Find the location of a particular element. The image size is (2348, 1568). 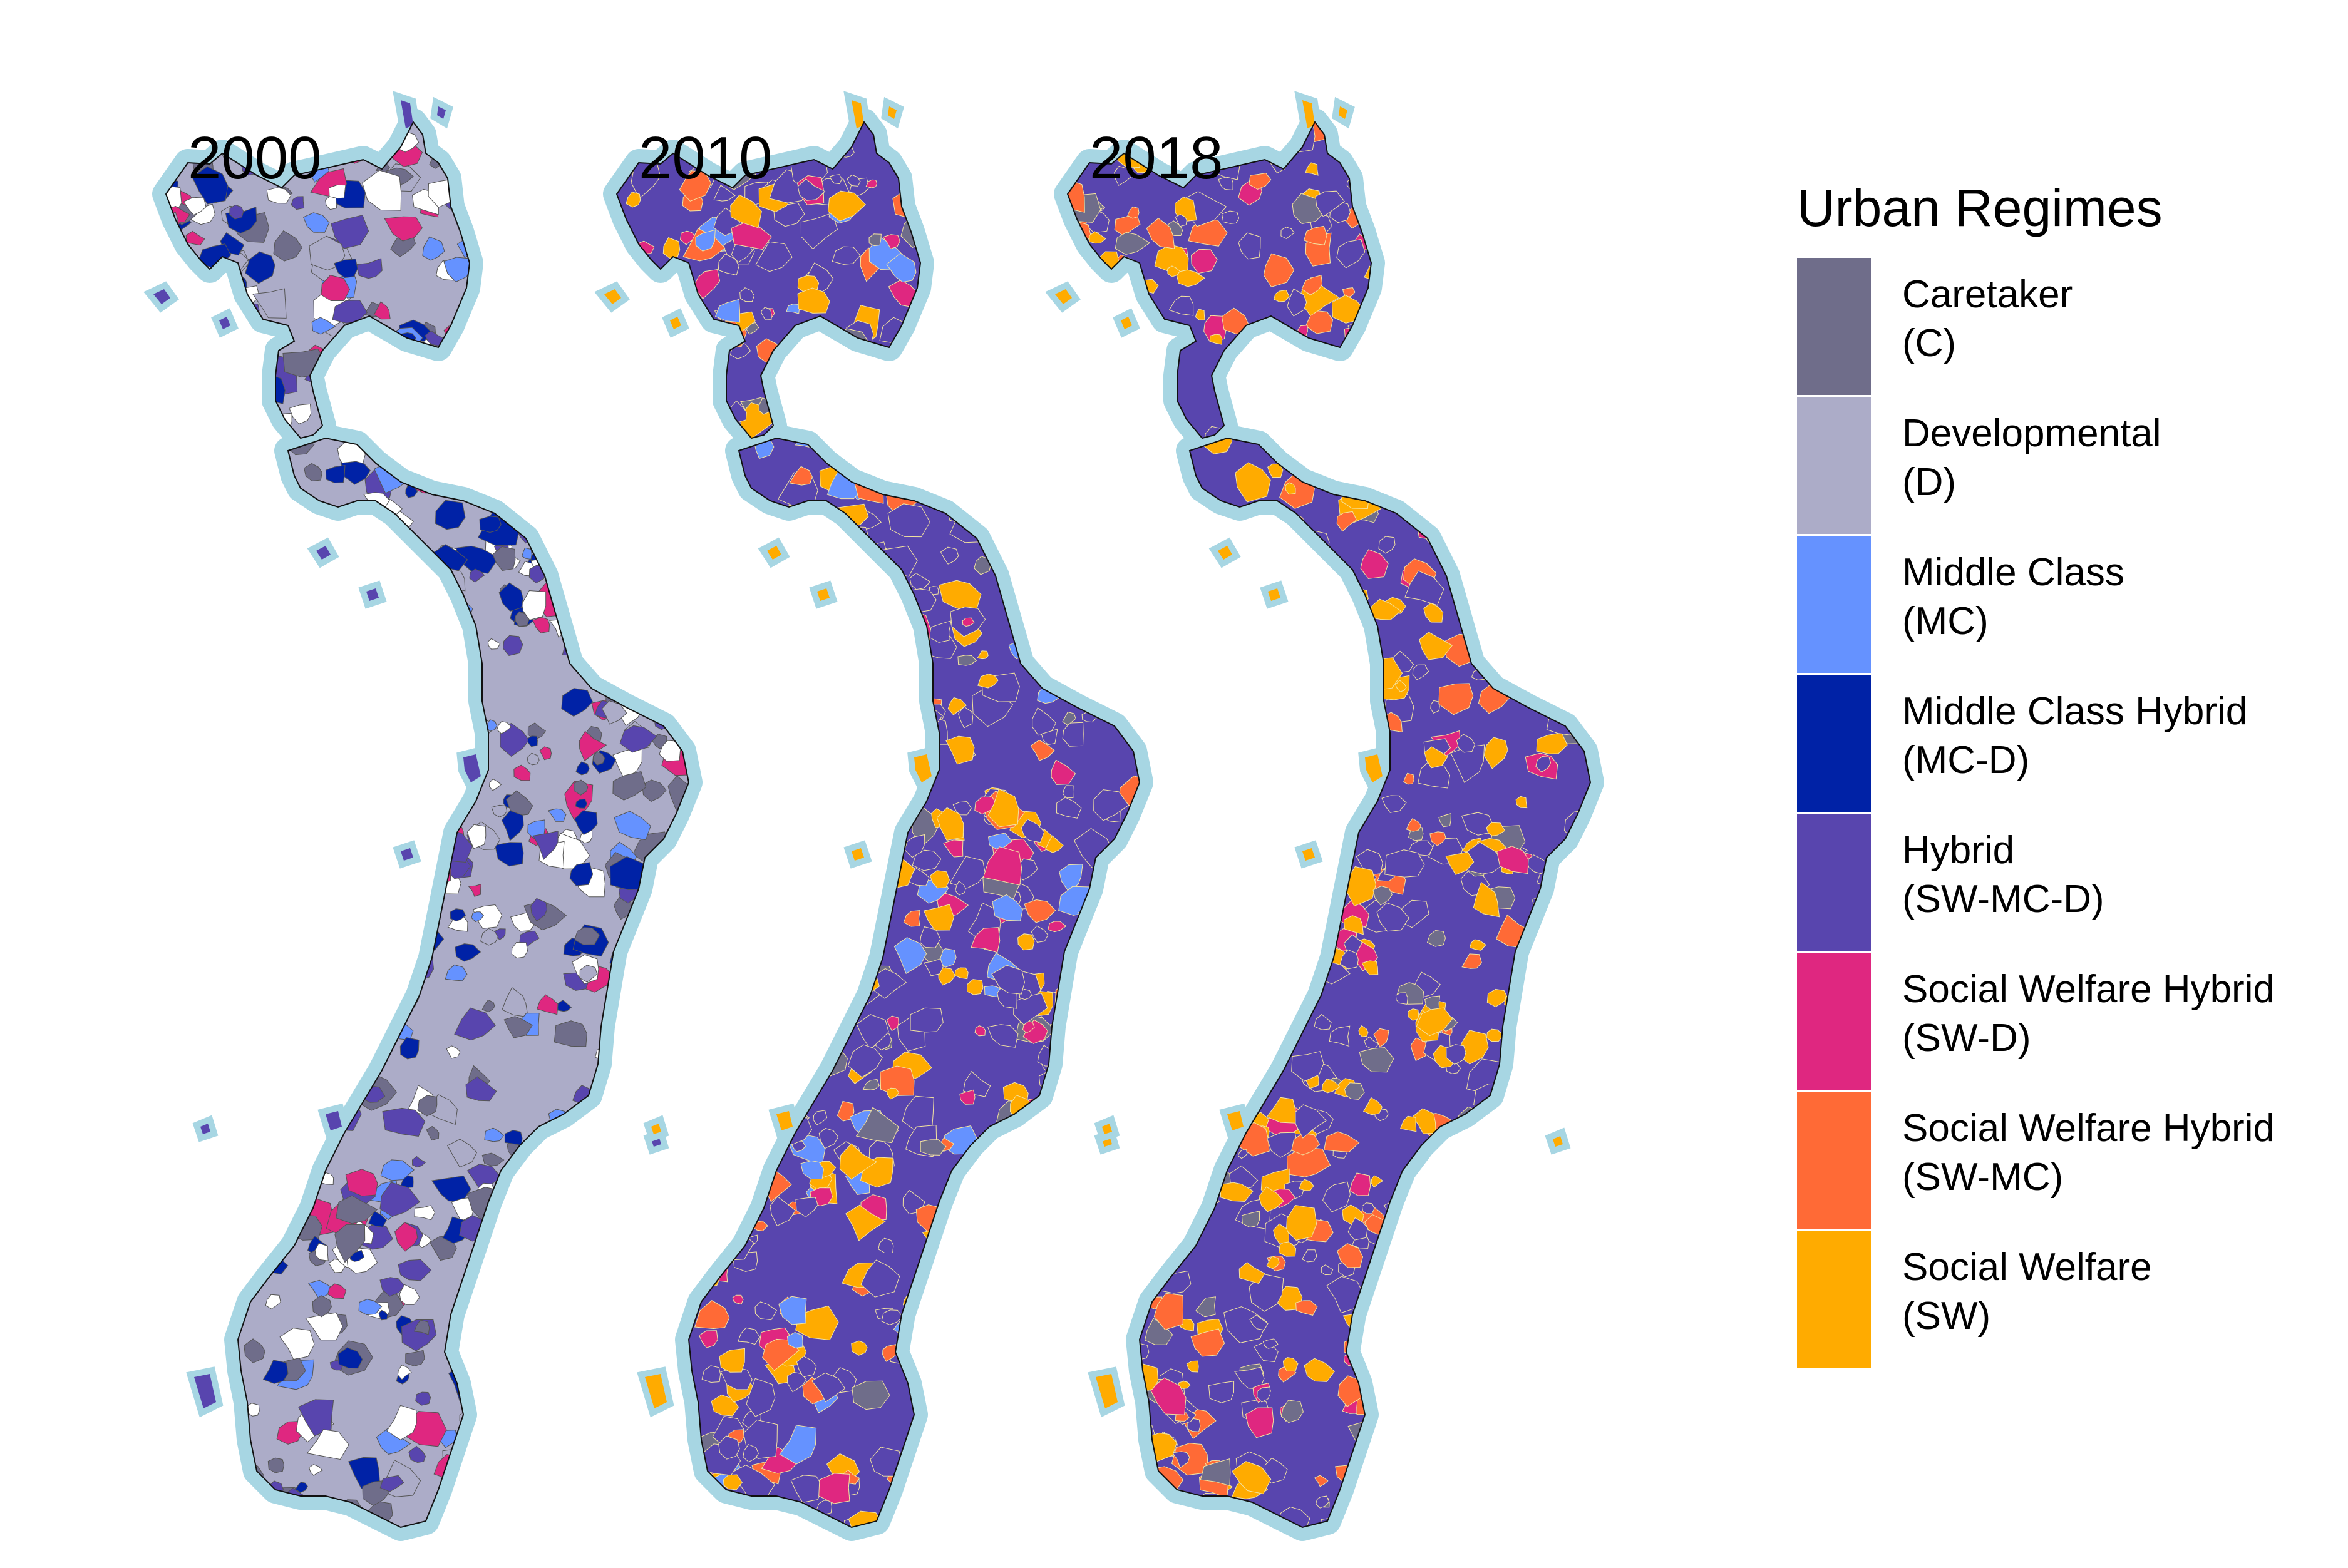

legend-label: Hybrid (SW-MC-D) is located at coordinates (2003, 875).